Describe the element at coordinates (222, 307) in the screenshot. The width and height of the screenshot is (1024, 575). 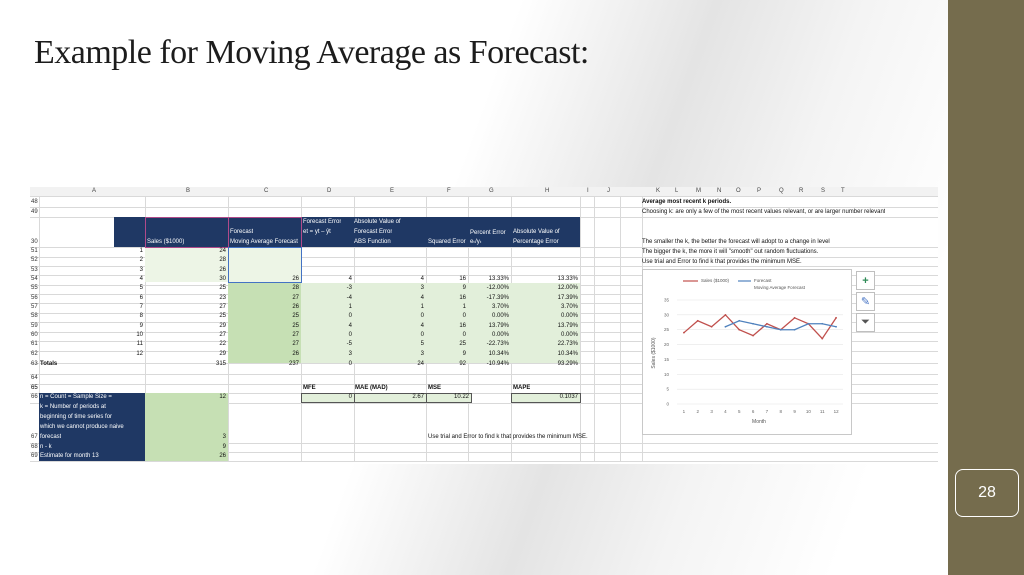
I see `cell-sales: 27` at that location.